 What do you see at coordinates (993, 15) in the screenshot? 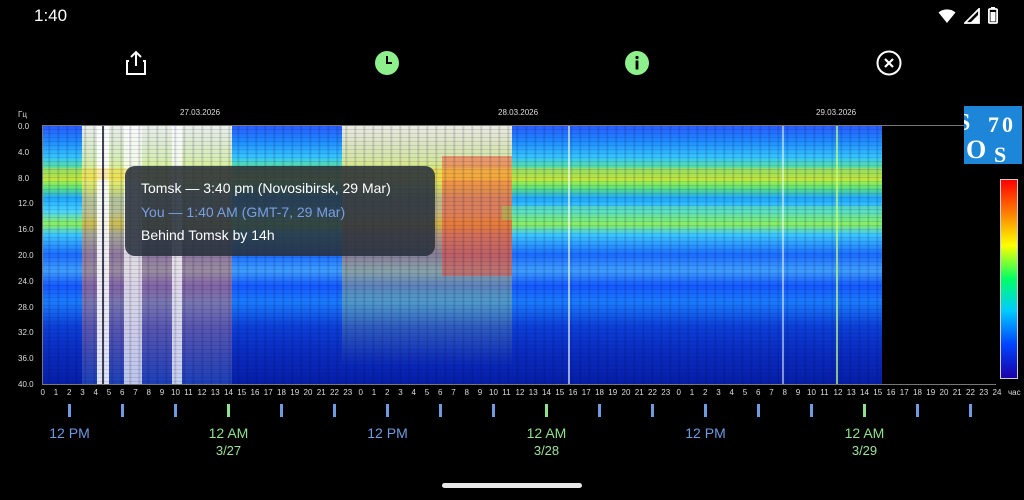
I see `battery-icon` at bounding box center [993, 15].